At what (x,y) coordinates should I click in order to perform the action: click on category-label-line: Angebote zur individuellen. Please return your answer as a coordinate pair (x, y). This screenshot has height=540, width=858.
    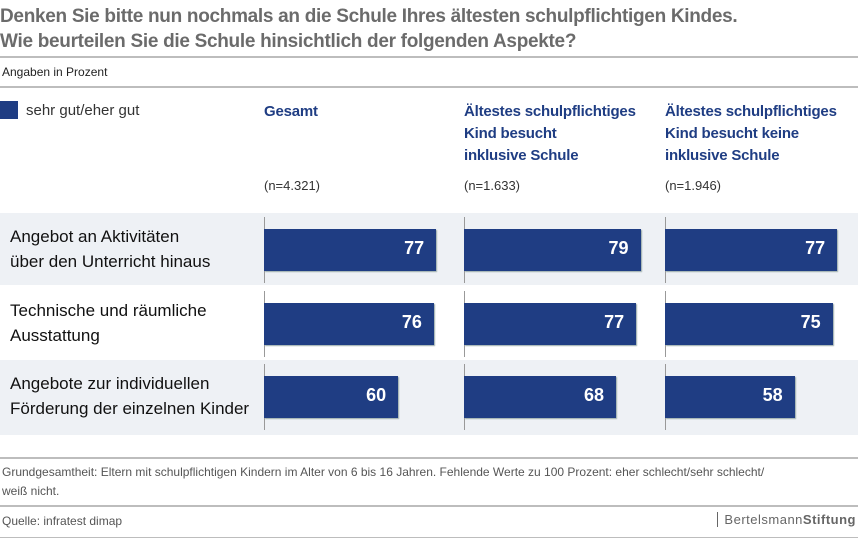
    Looking at the image, I should click on (110, 383).